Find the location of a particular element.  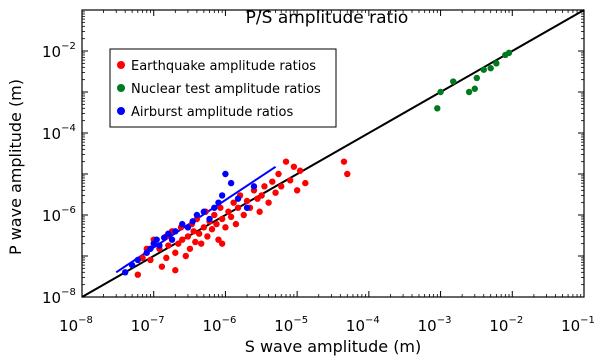

legend-label: Nuclear test amplitude ratios is located at coordinates (226, 89).